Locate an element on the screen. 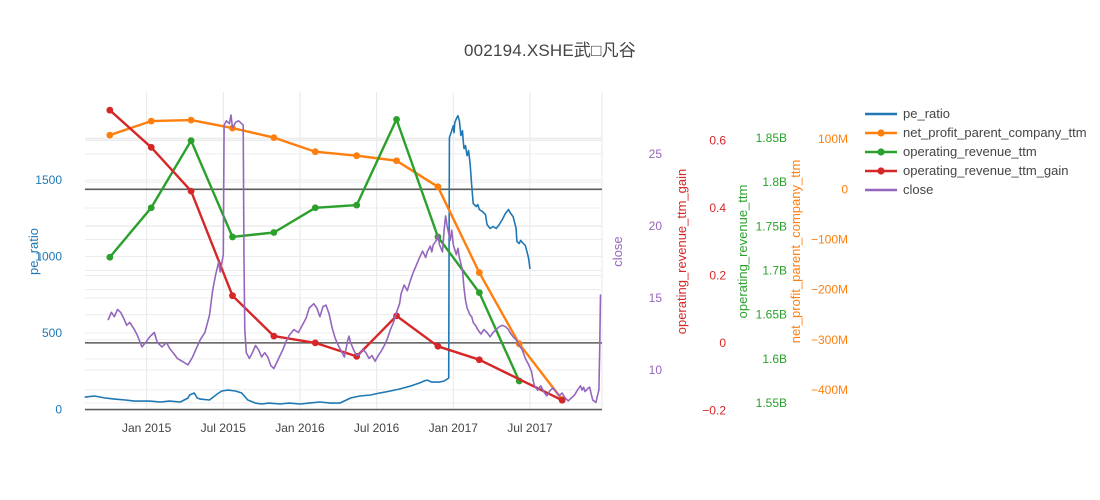 The height and width of the screenshot is (500, 1100). y-tick-label-rev: 1.7B is located at coordinates (774, 270).